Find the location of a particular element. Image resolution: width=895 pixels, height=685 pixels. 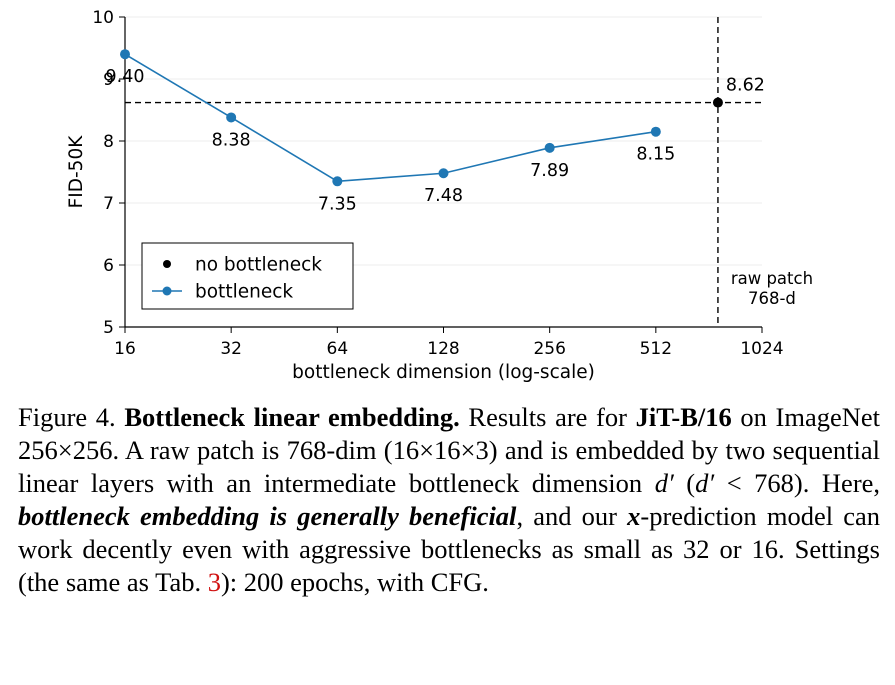

bottleneck-value-label: 8.15 is located at coordinates (655, 155).